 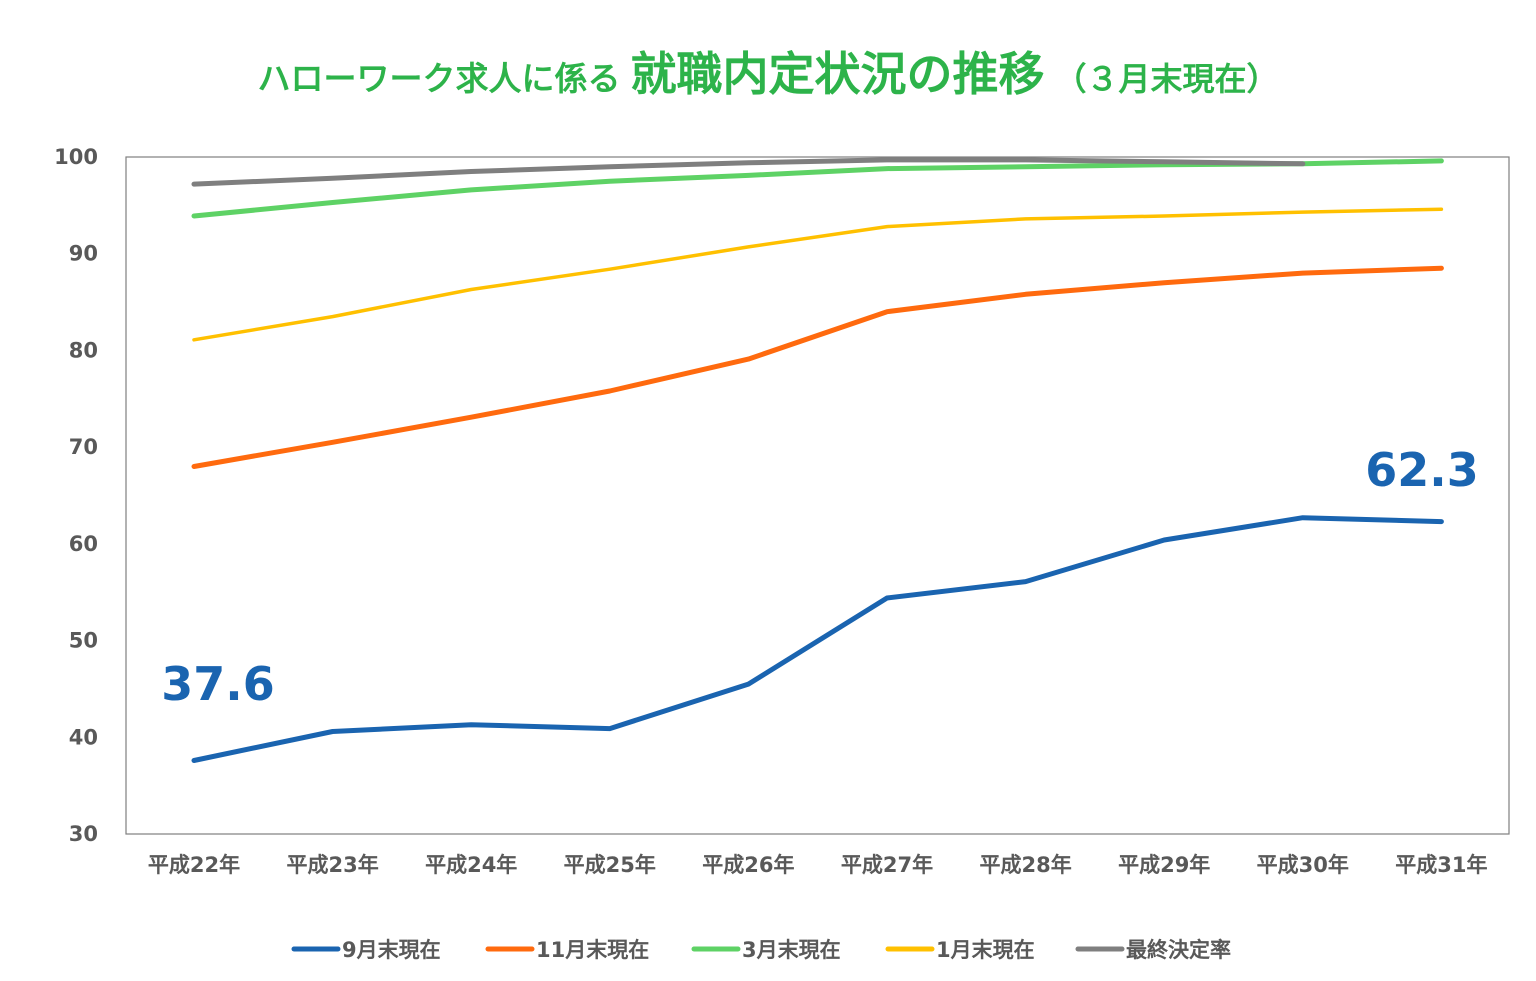 What do you see at coordinates (837, 74) in the screenshot?
I see `chart-title-main: 就職内定状況の推移` at bounding box center [837, 74].